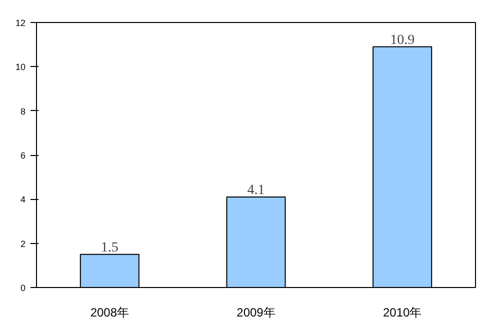 Image resolution: width=489 pixels, height=335 pixels. I want to click on data-label: 4.1, so click(256, 190).